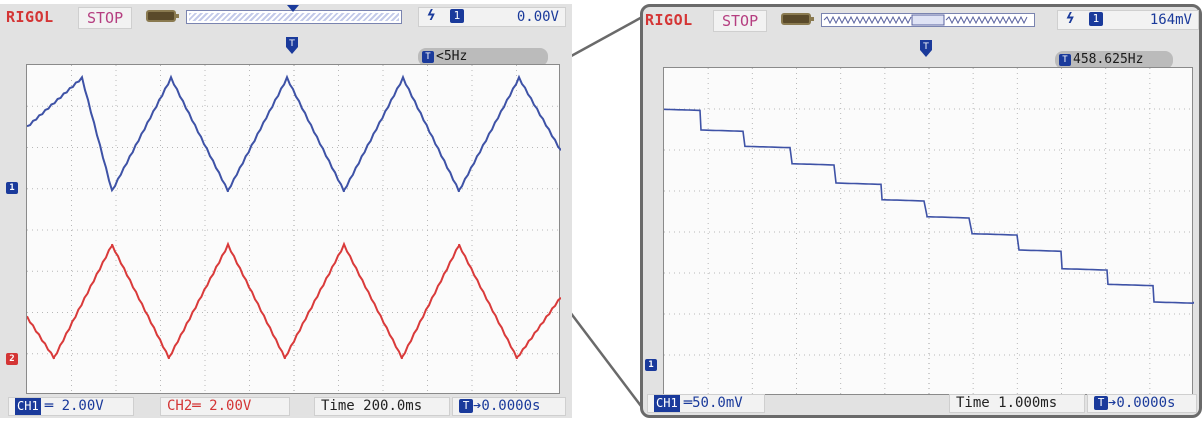 Image resolution: width=1202 pixels, height=421 pixels. I want to click on ch2-scale-readout: CH2═ 2.00V, so click(225, 406).